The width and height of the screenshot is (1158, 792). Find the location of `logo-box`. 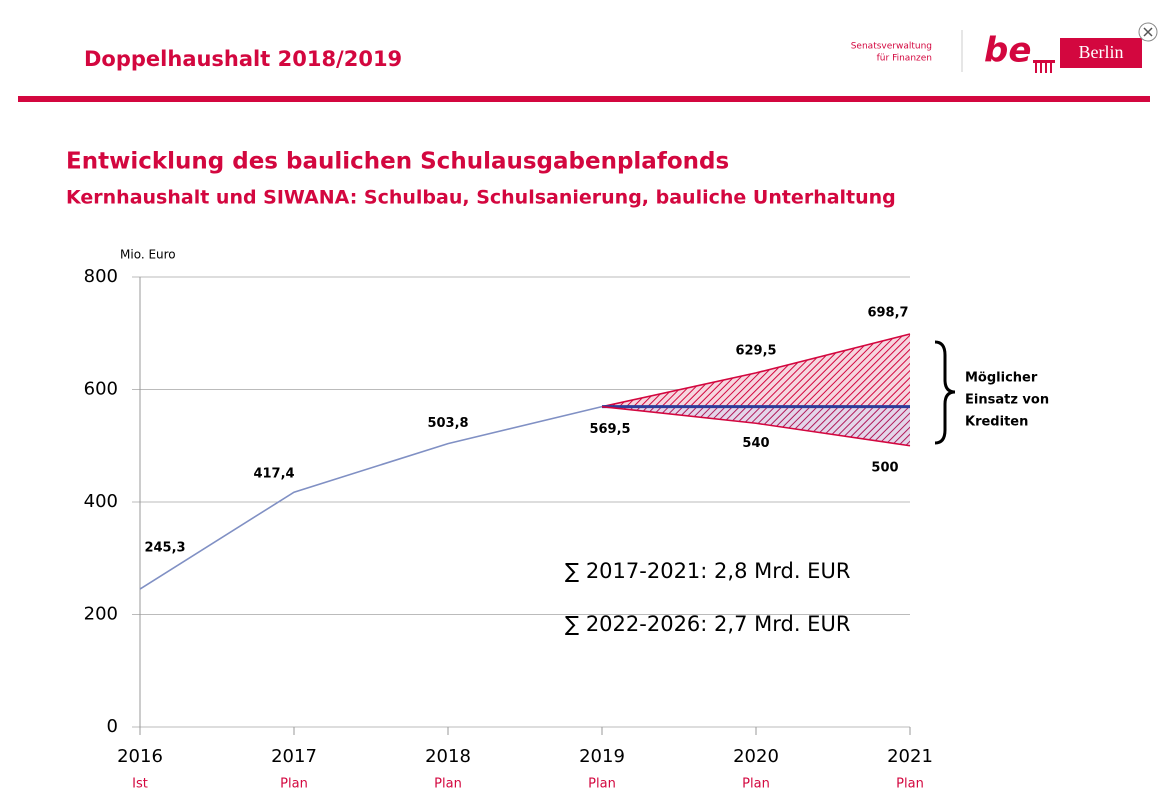

logo-box is located at coordinates (1101, 53).